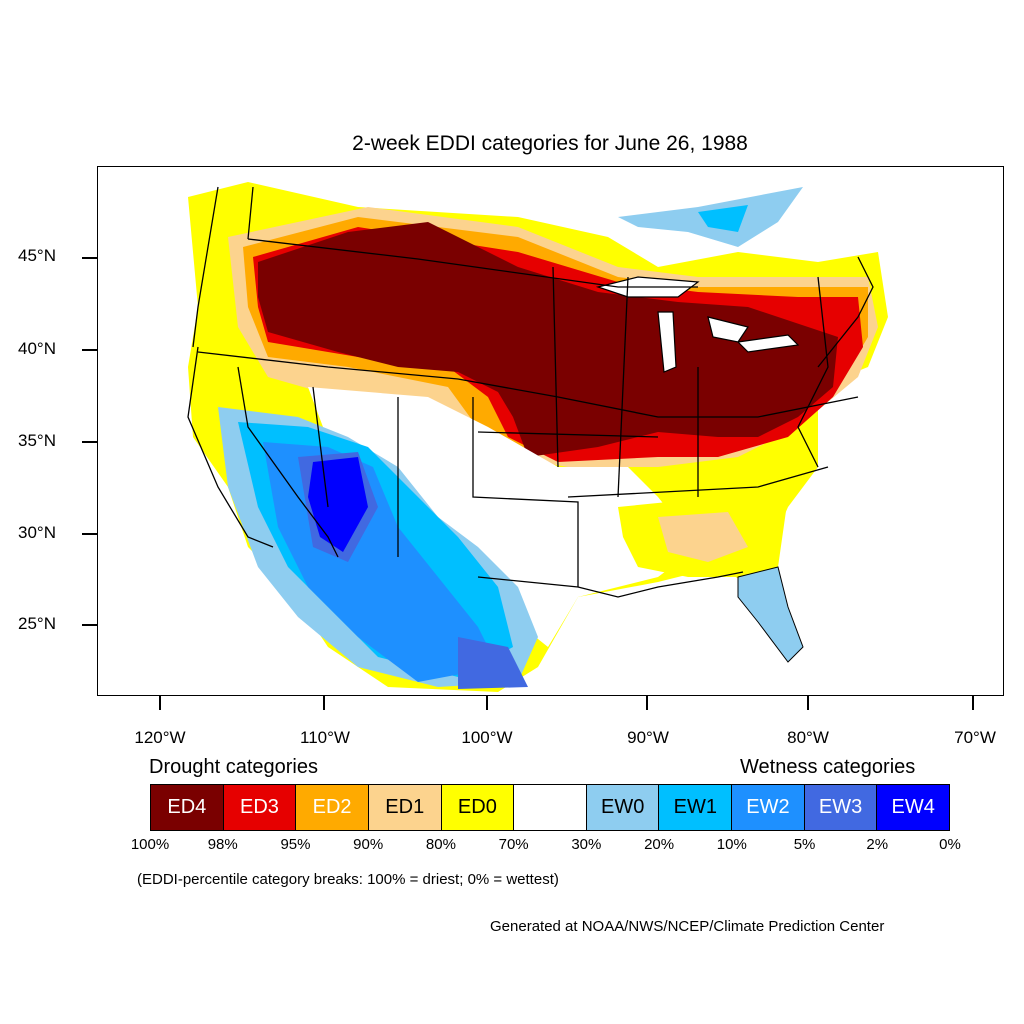 This screenshot has height=1024, width=1024. Describe the element at coordinates (828, 767) in the screenshot. I see `legend-wetness-title: Wetness categories` at that location.